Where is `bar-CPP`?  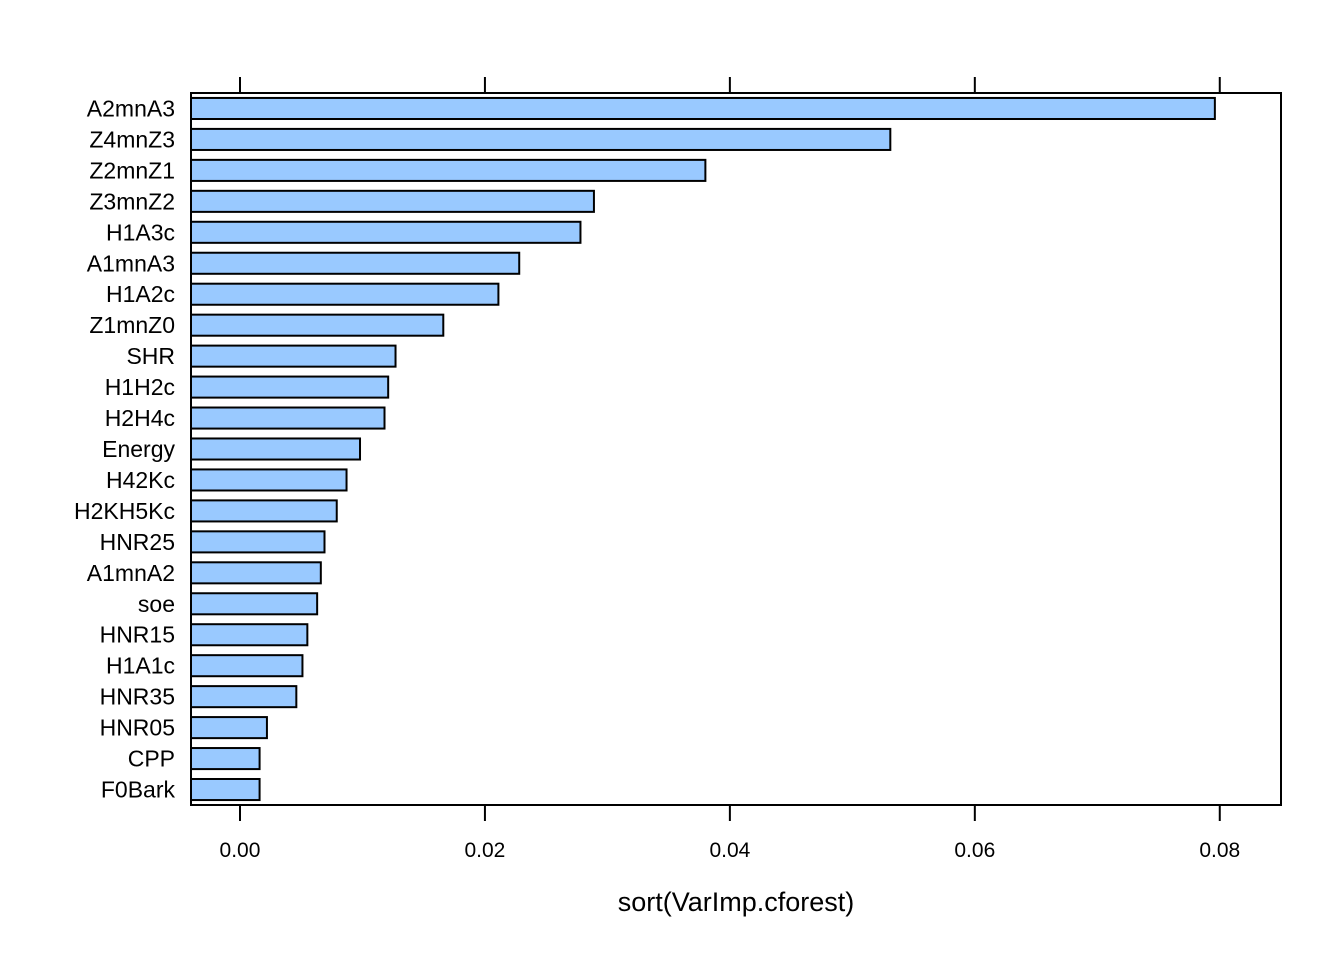 bar-CPP is located at coordinates (225, 759).